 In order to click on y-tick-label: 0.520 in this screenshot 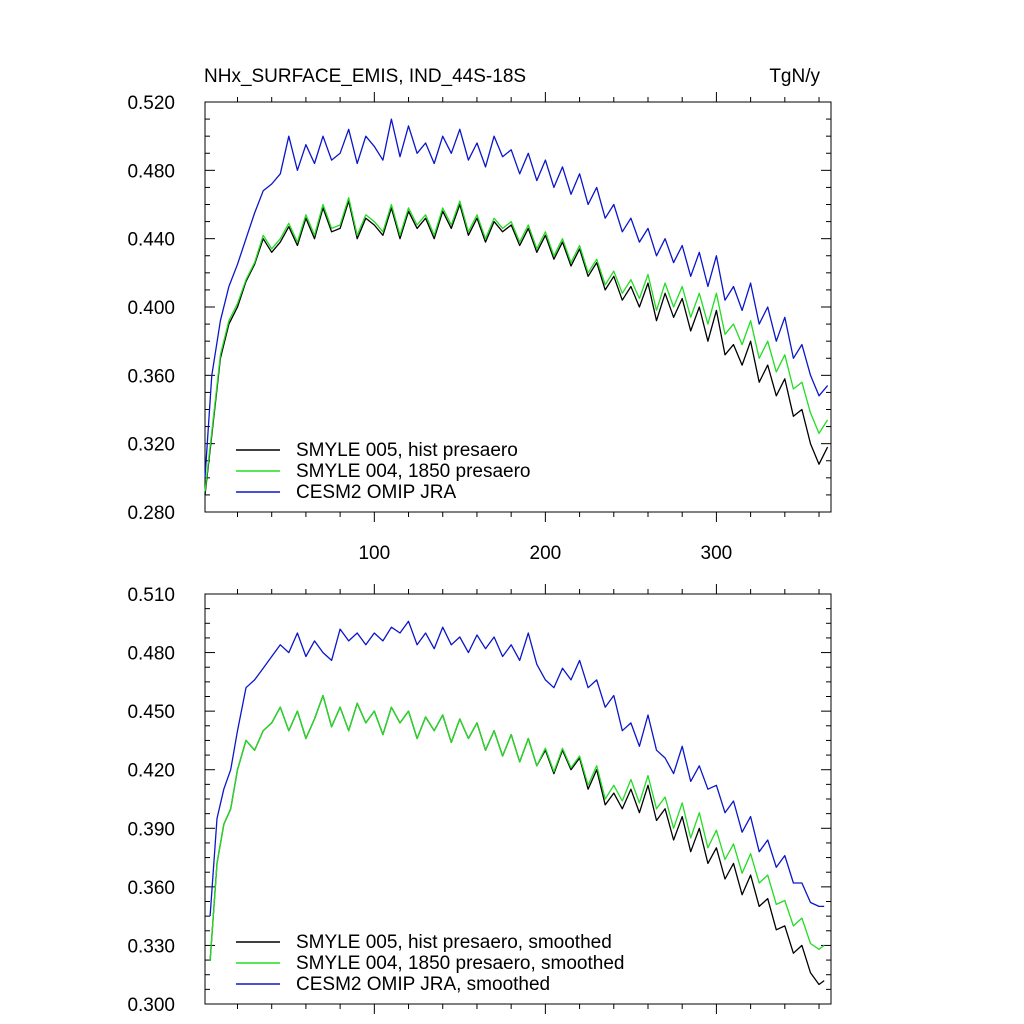, I will do `click(151, 103)`.